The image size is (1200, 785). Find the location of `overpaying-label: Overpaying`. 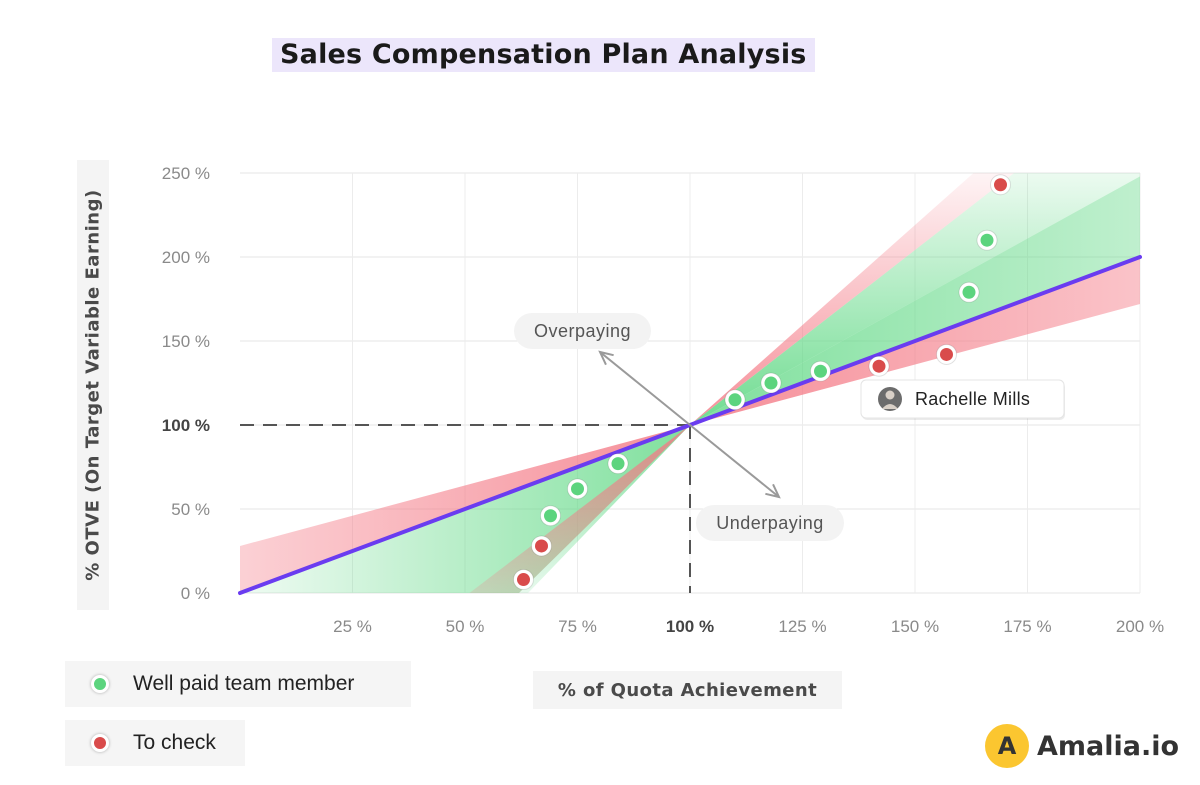

overpaying-label: Overpaying is located at coordinates (582, 331).